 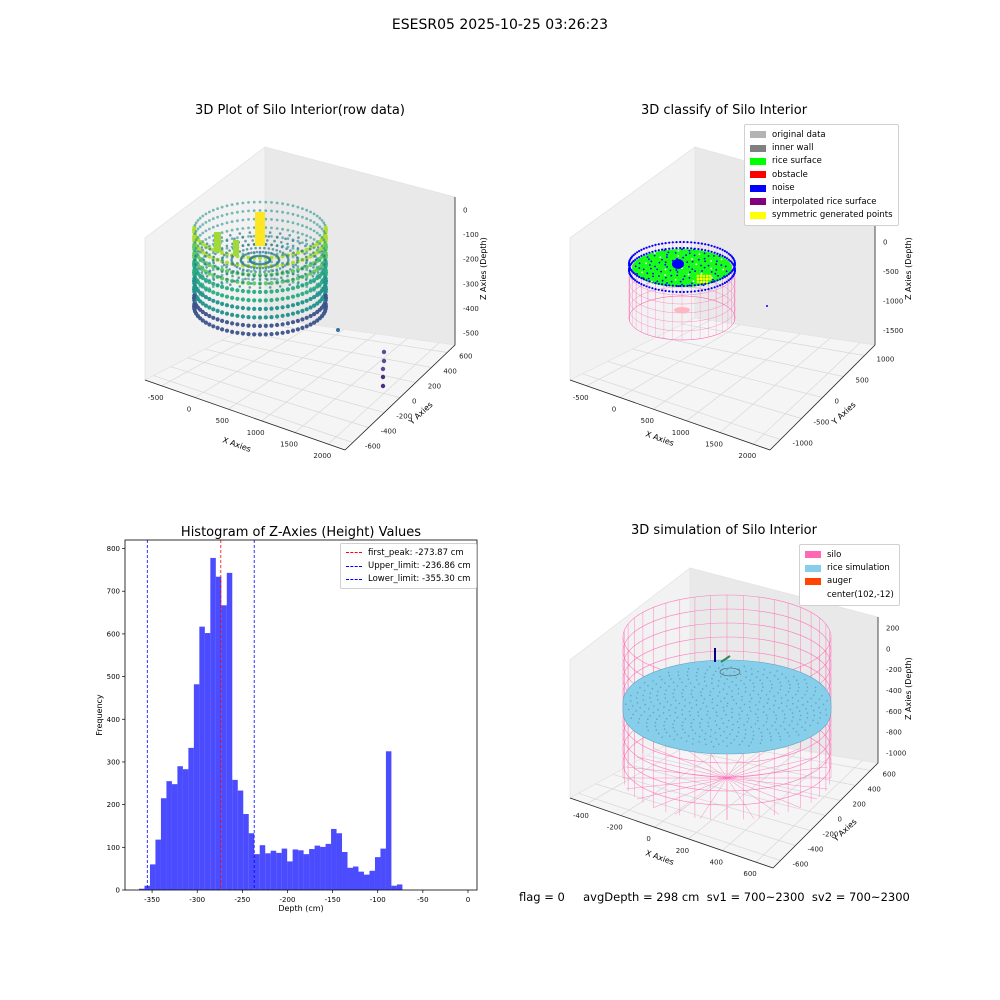 What do you see at coordinates (468, 900) in the screenshot?
I see `histogram-x-tick: 0` at bounding box center [468, 900].